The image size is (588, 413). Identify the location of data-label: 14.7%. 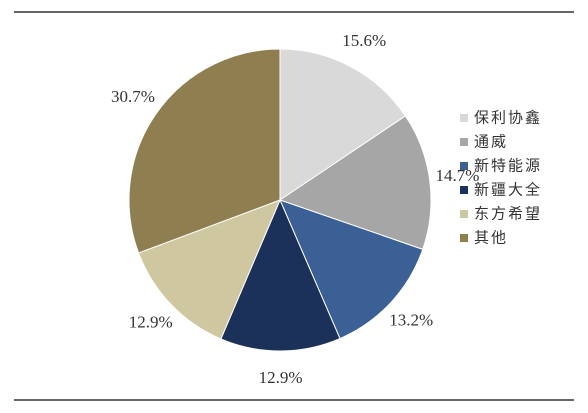
(458, 175).